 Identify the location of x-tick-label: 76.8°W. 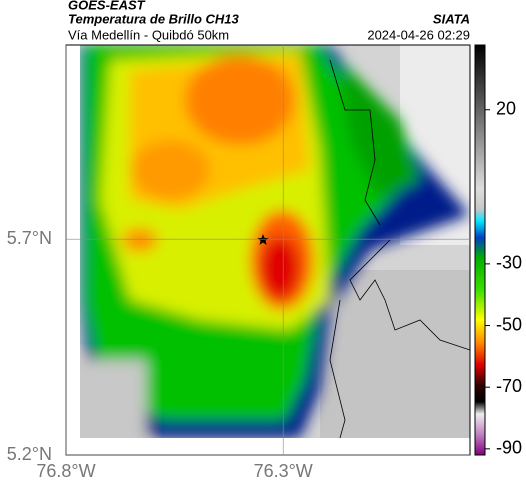
(65, 471).